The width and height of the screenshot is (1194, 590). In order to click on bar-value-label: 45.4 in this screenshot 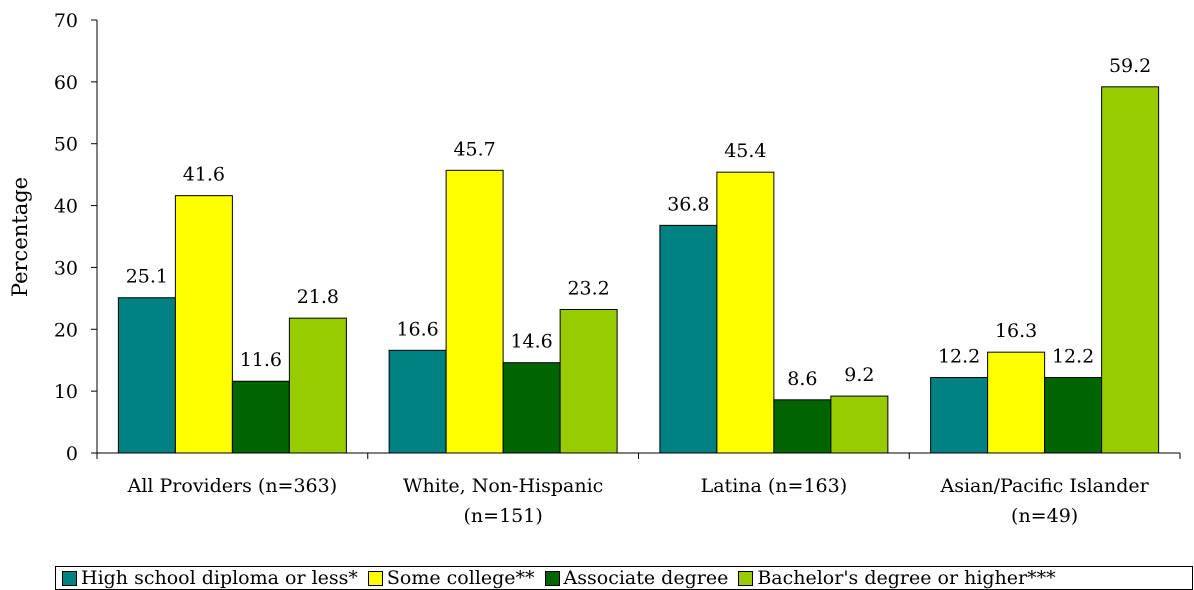, I will do `click(745, 151)`.